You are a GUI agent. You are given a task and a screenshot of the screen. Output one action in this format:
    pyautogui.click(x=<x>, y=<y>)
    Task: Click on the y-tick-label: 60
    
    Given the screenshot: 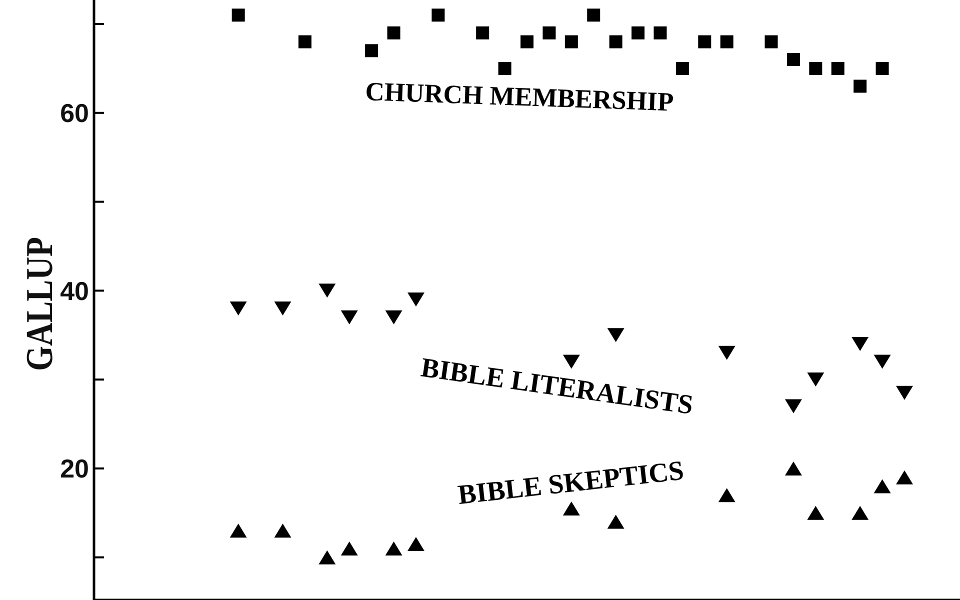 What is the action you would take?
    pyautogui.click(x=74, y=113)
    